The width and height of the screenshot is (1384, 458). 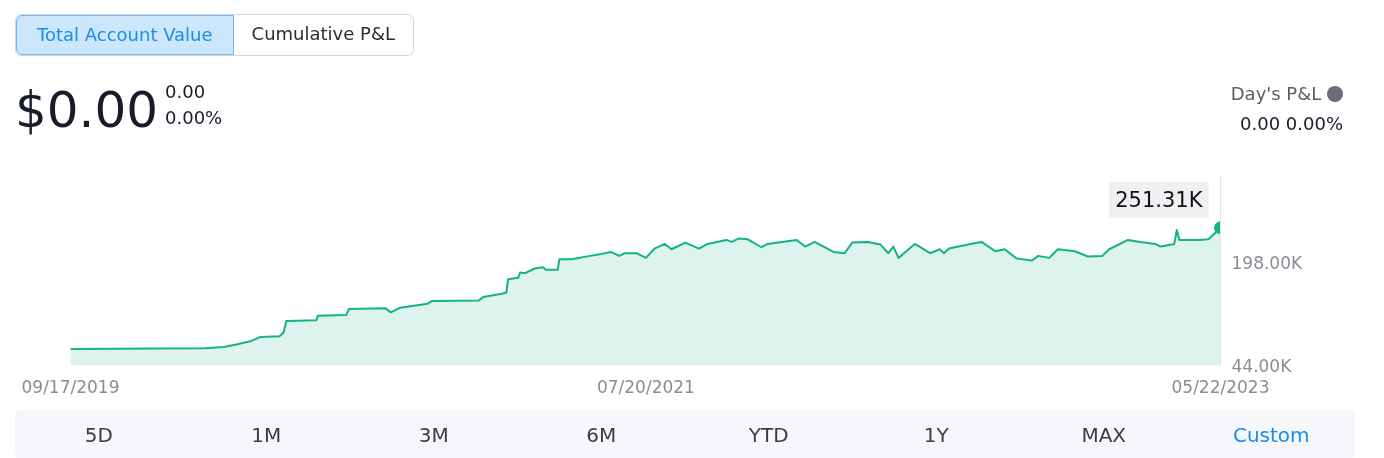 I want to click on text: 5D, so click(x=98, y=435).